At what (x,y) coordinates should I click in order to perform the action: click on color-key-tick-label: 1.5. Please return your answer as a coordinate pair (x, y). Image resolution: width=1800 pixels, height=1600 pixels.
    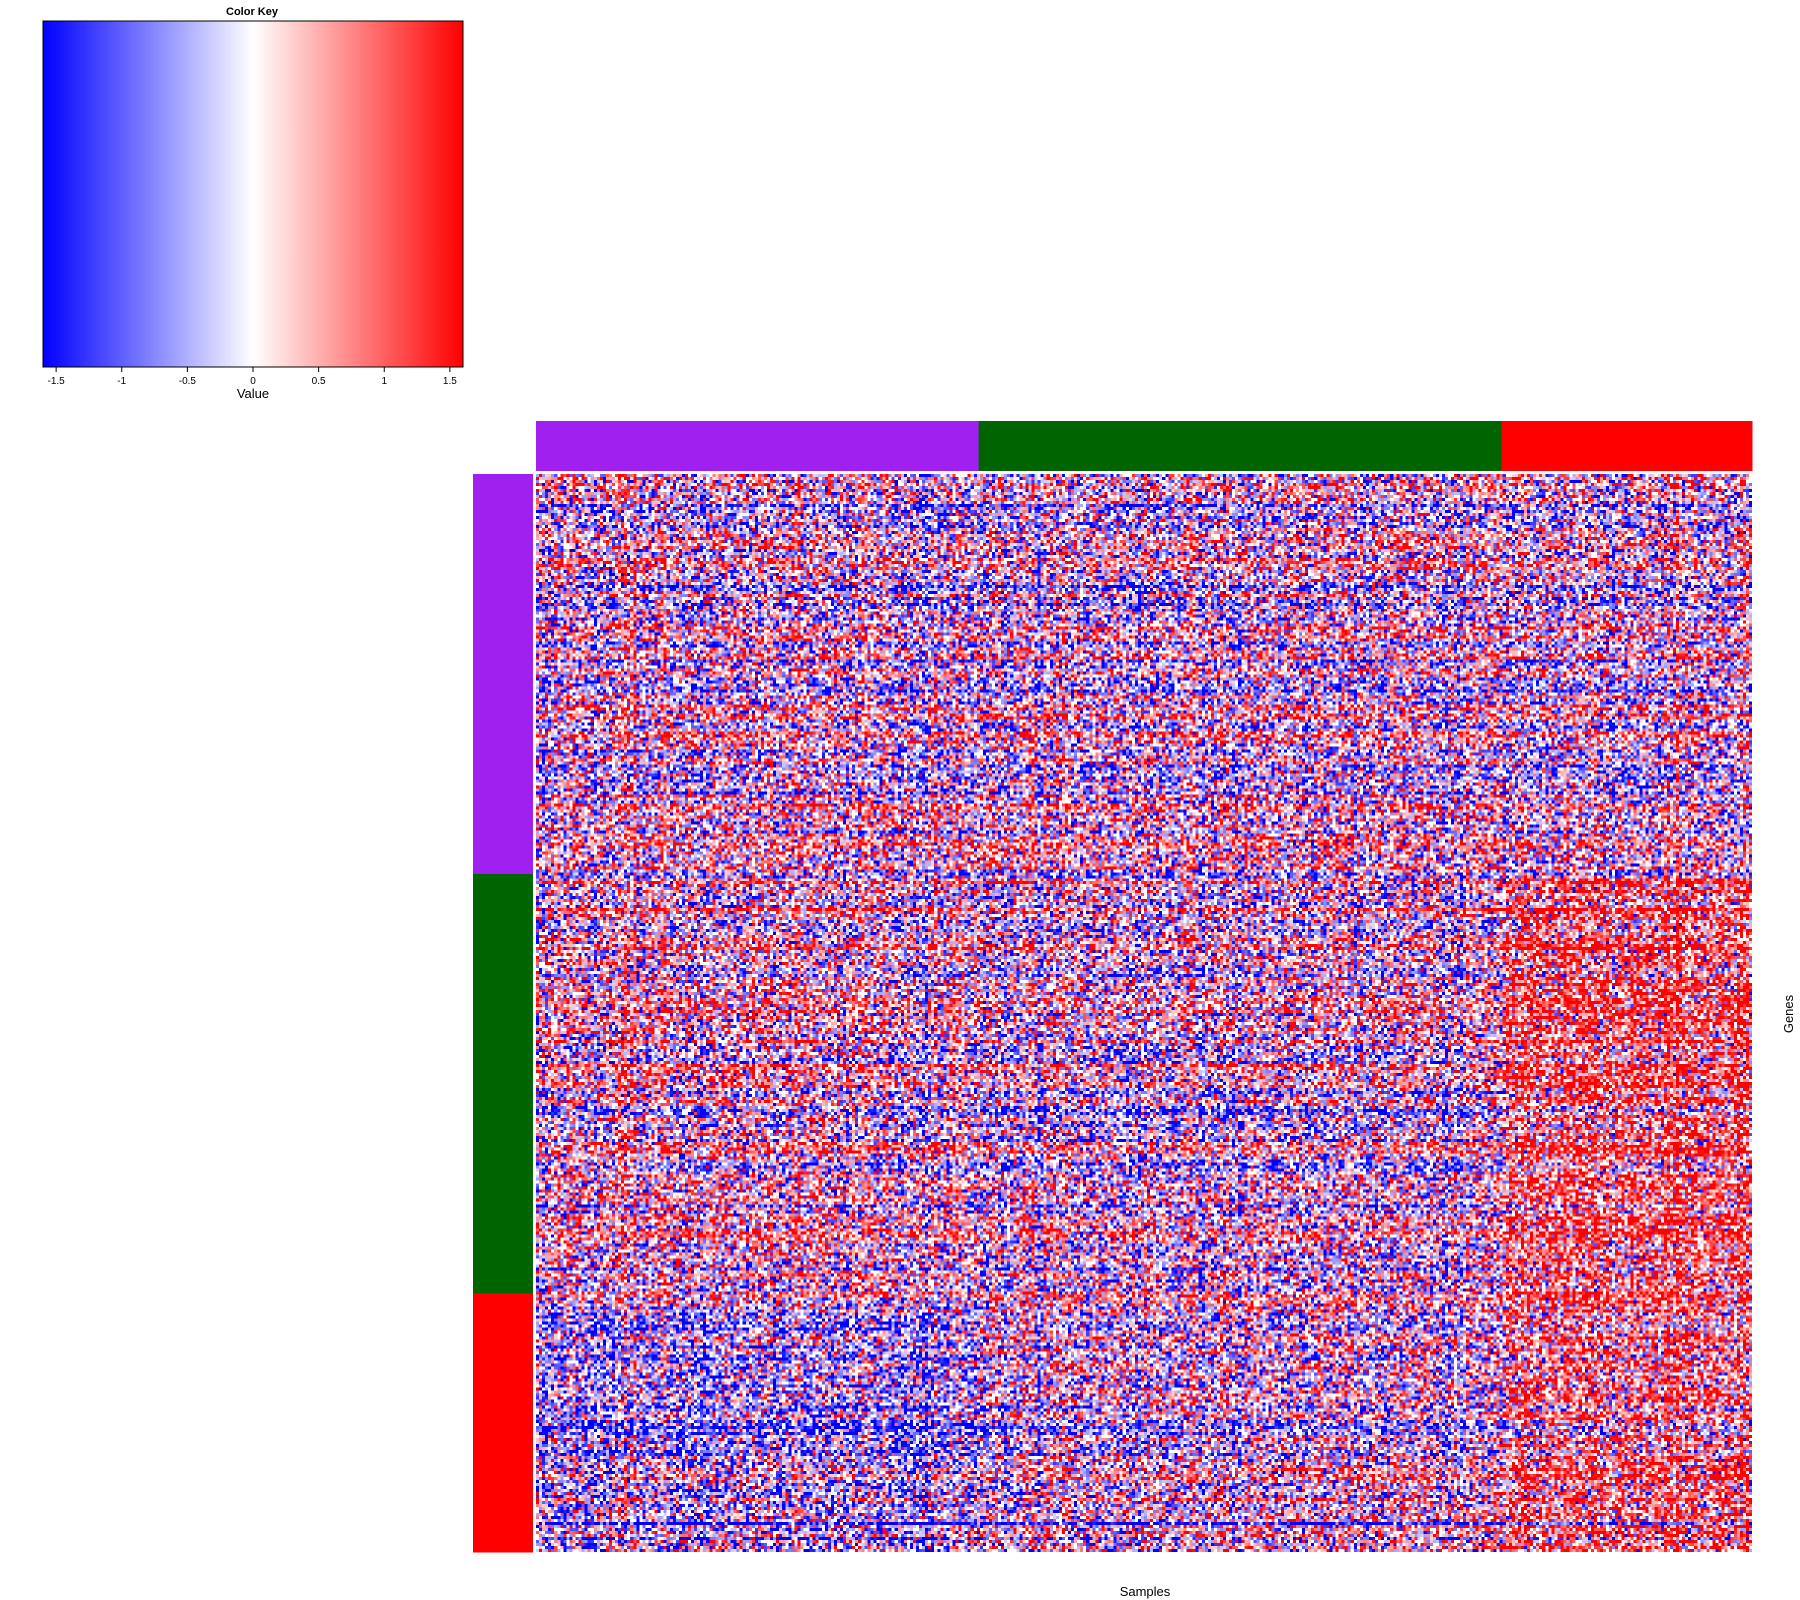
    Looking at the image, I should click on (450, 381).